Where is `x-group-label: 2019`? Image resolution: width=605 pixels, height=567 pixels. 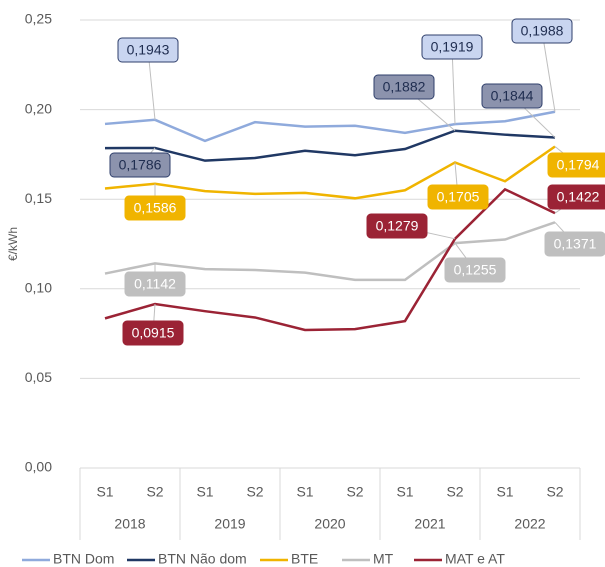
x-group-label: 2019 is located at coordinates (229, 524).